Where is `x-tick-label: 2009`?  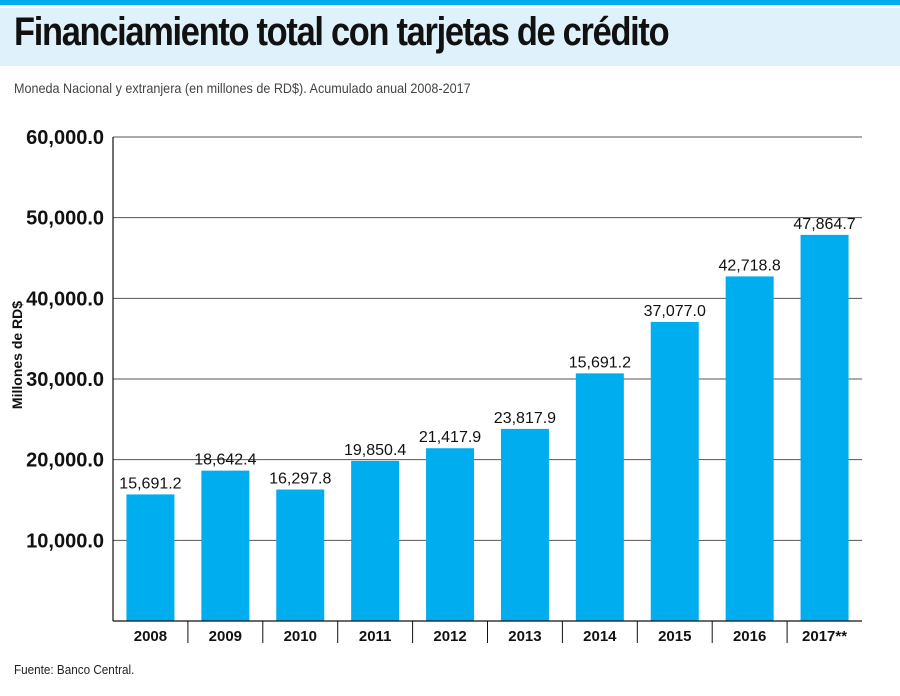
x-tick-label: 2009 is located at coordinates (225, 636).